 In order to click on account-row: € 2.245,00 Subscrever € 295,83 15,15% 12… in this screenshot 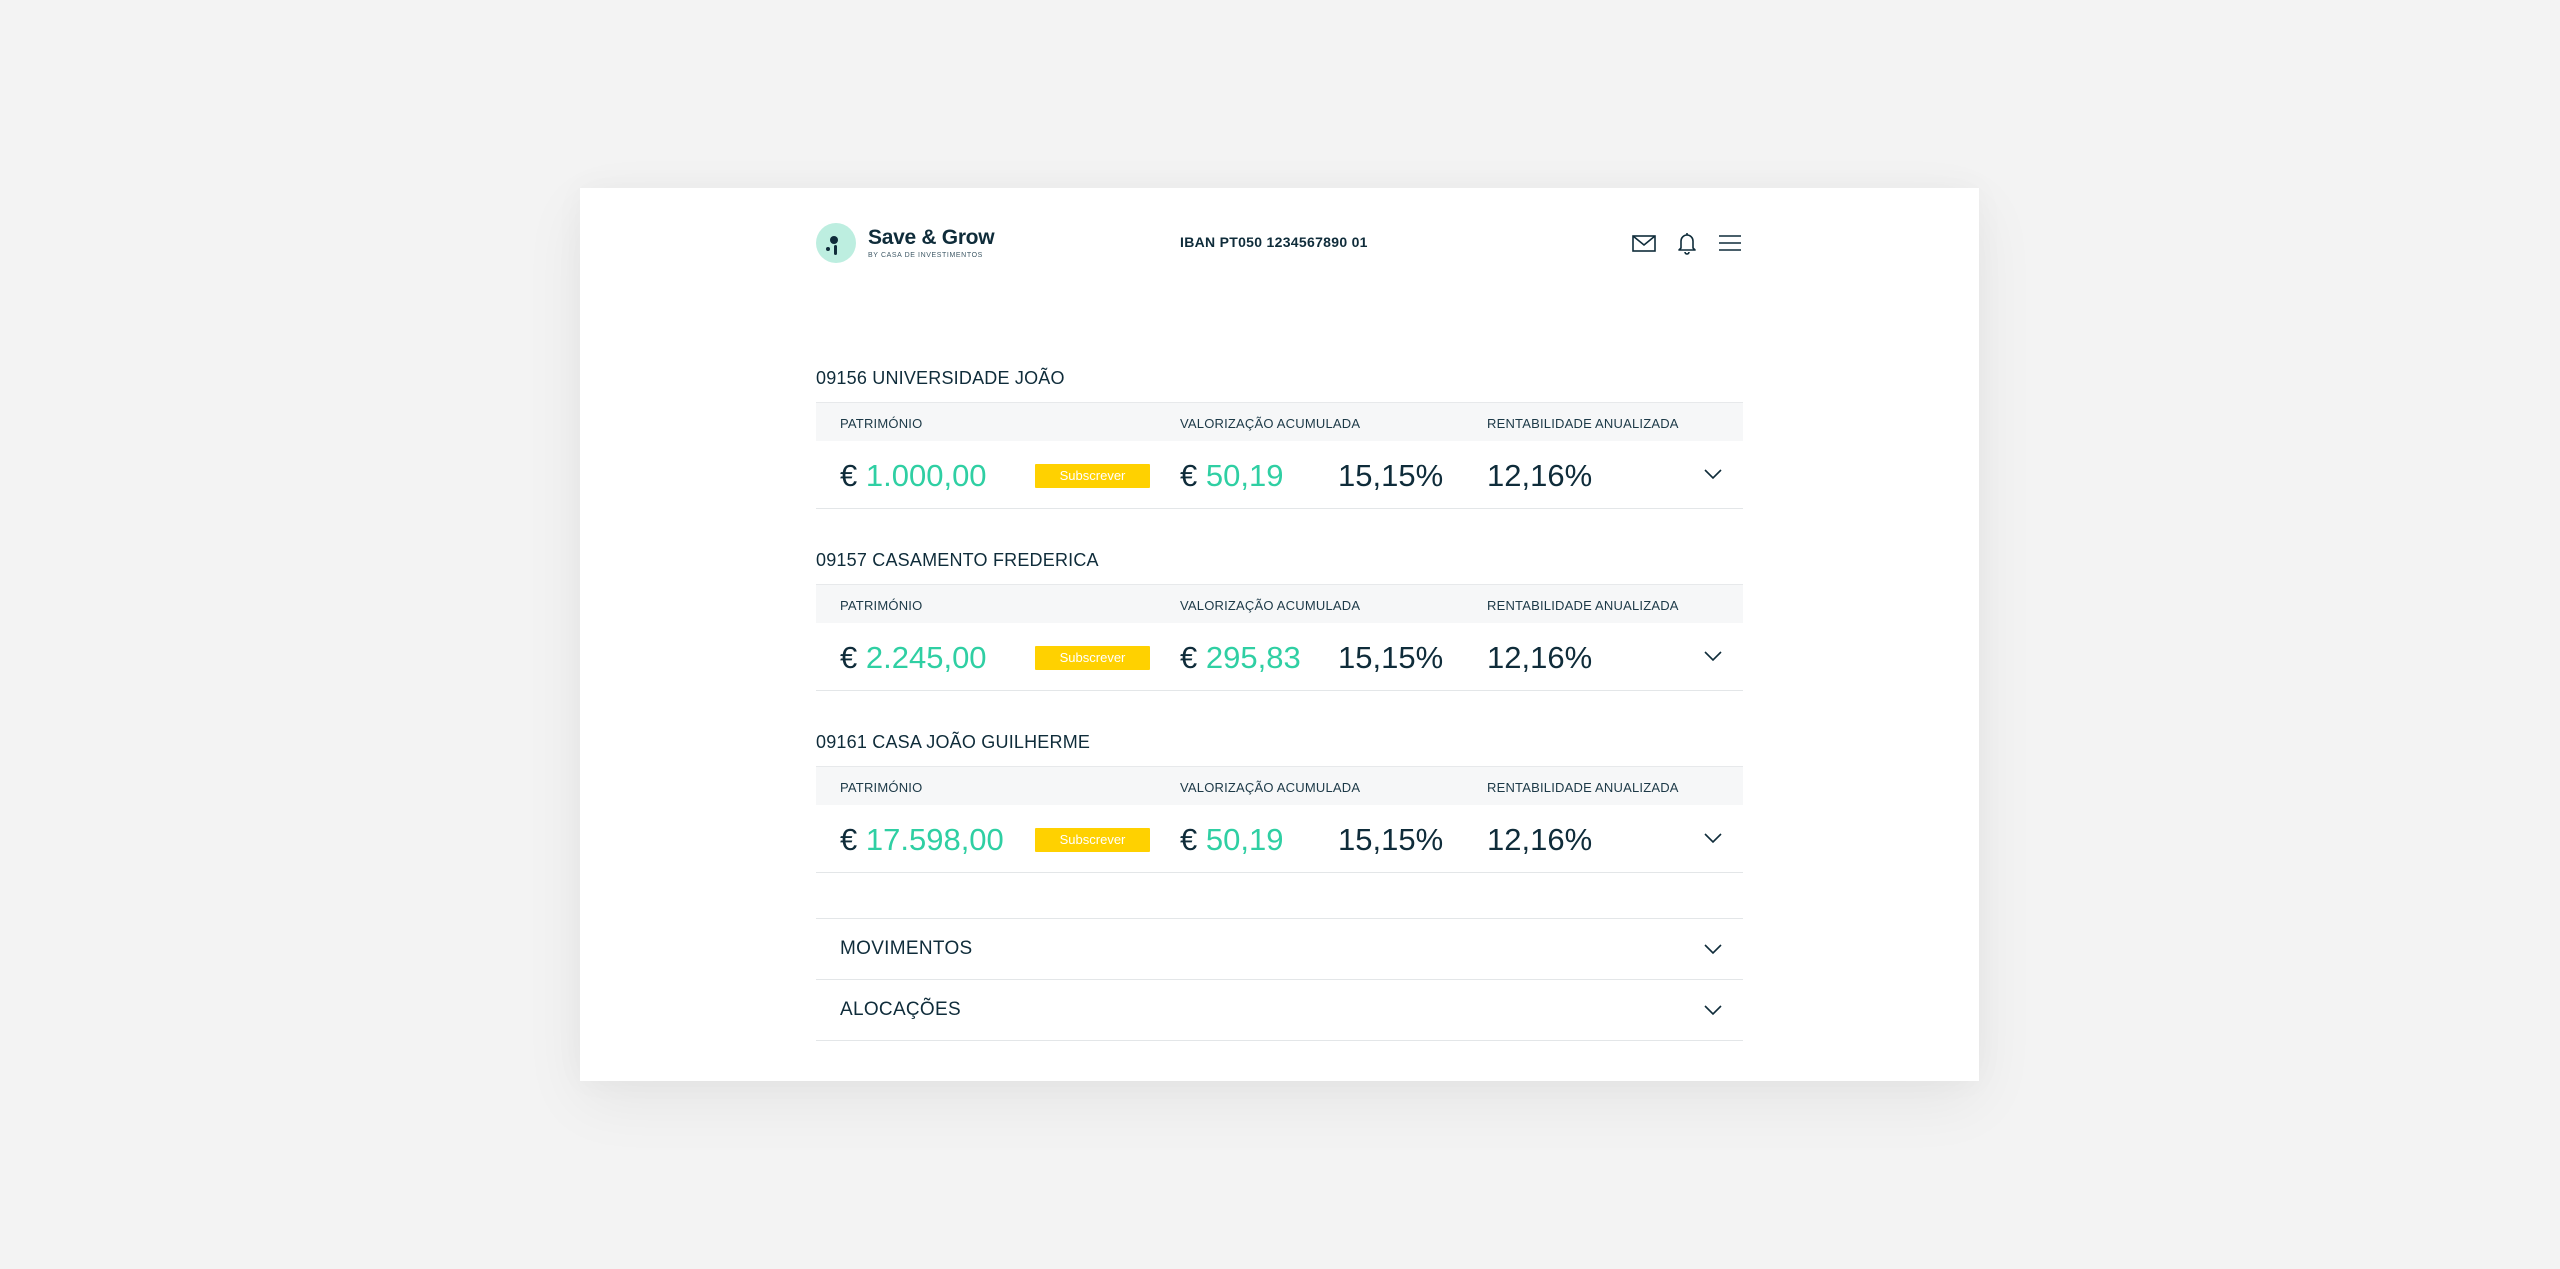, I will do `click(1279, 657)`.